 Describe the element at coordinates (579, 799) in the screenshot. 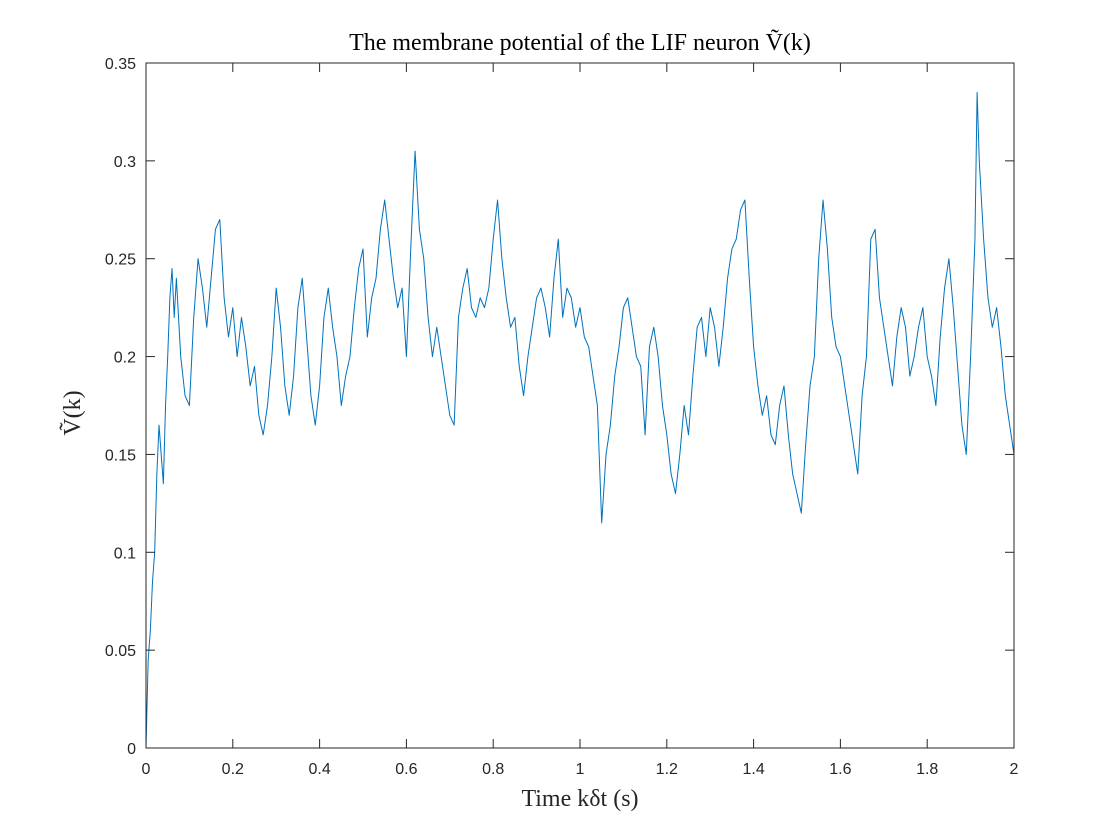

I see `x-axis-label: Time kδt (s)` at that location.